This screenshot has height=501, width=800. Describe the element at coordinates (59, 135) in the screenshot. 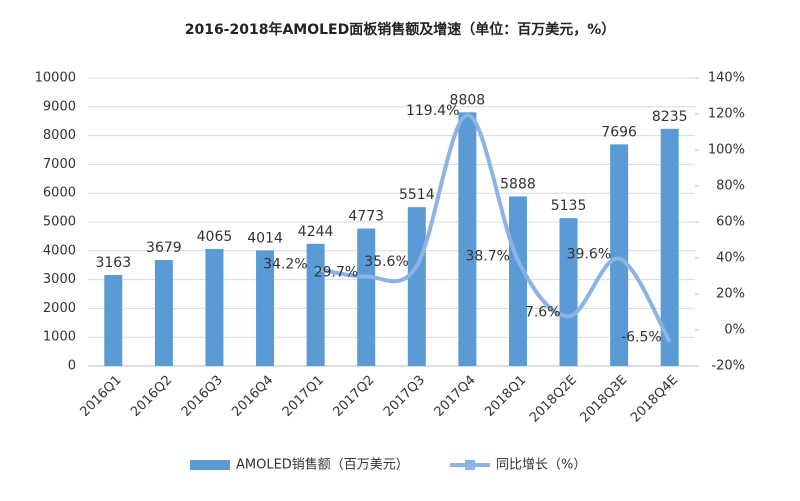

I see `y-tick-label: 8000` at that location.